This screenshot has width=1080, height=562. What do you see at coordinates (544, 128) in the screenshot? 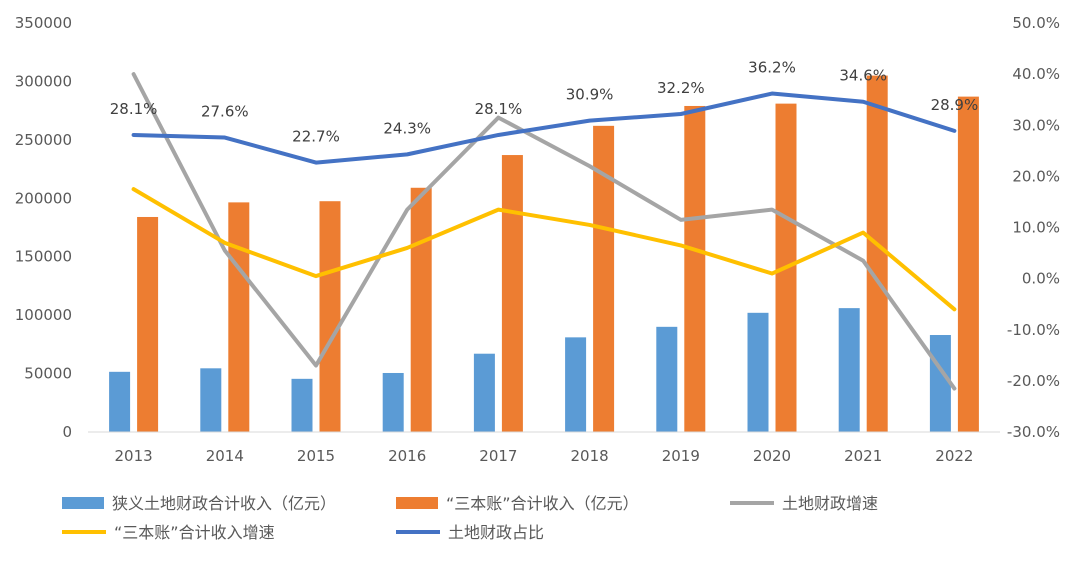
I see `line-land-finance-share` at bounding box center [544, 128].